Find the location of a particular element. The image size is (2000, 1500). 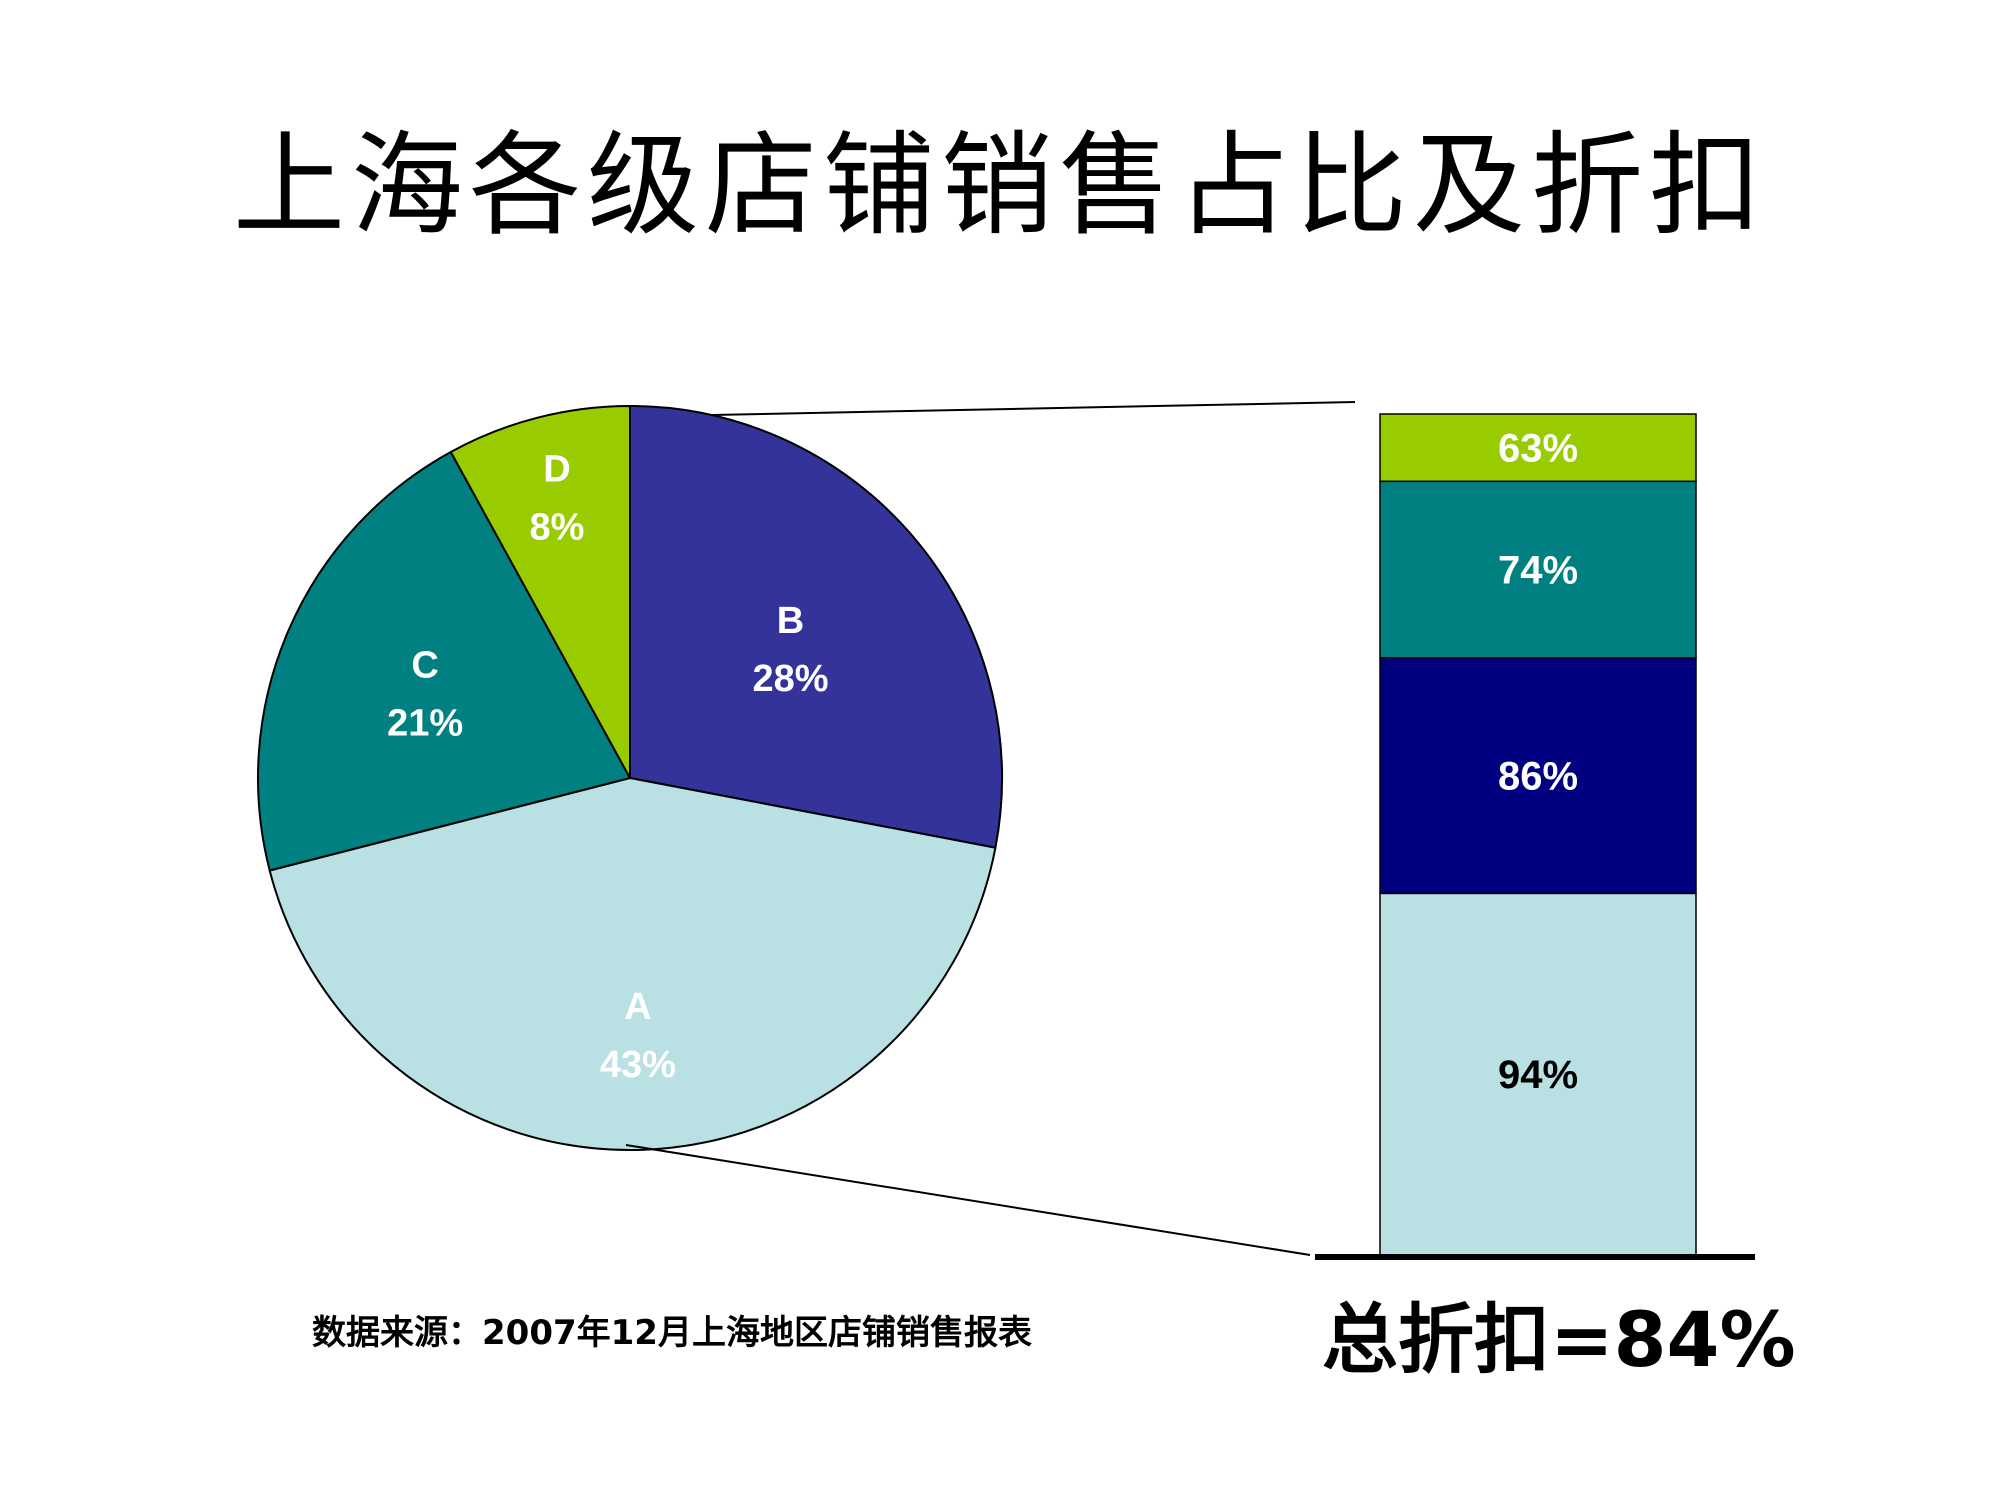

pie-label-category-d: D is located at coordinates (556, 469).